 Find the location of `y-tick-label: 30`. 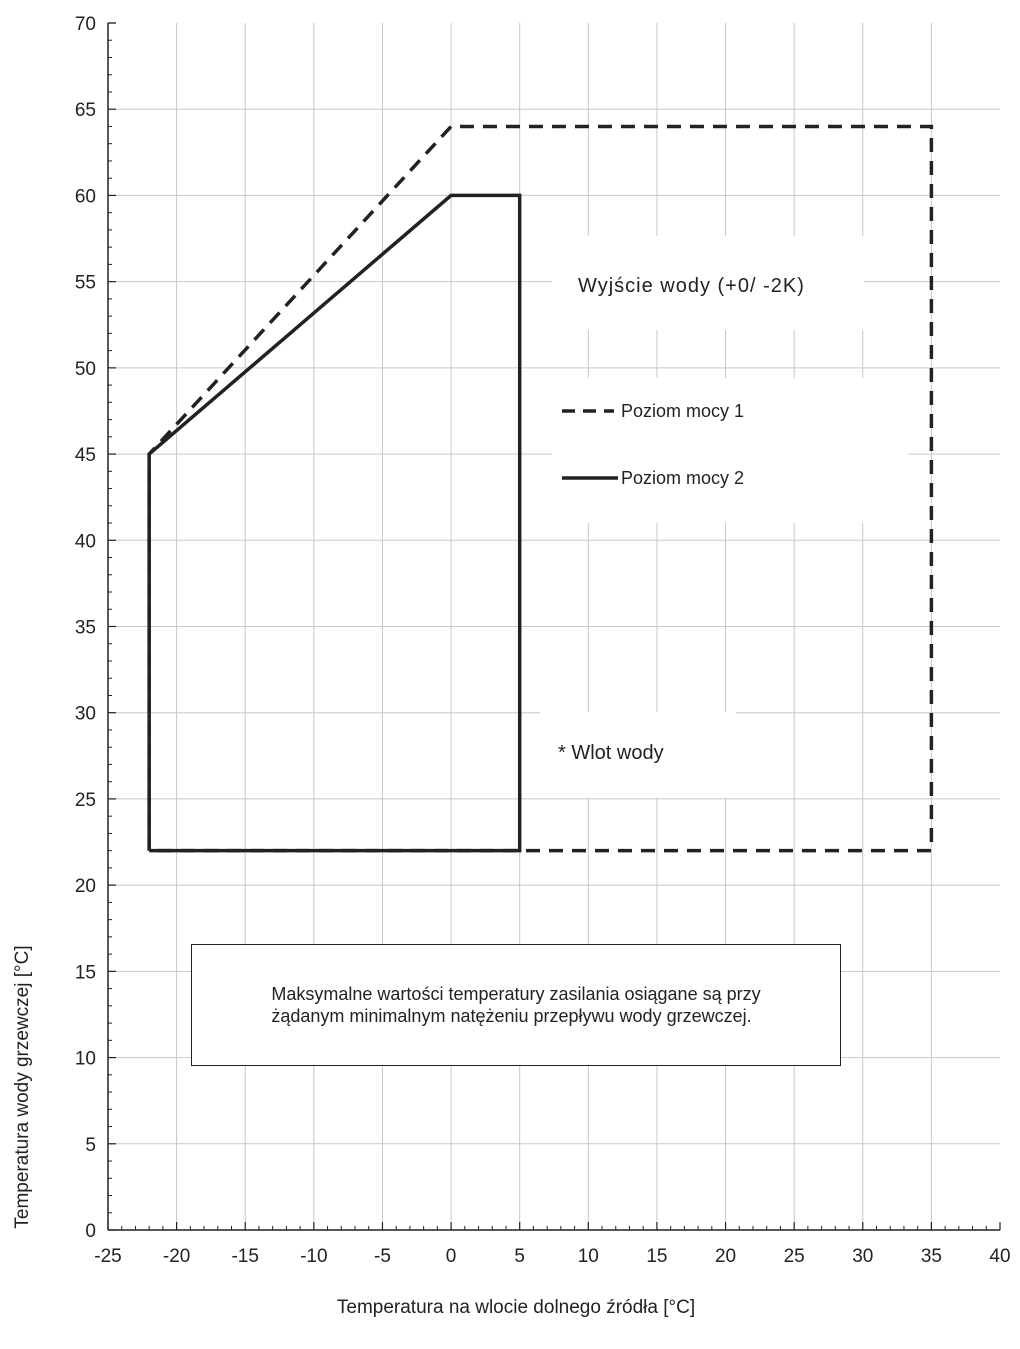

y-tick-label: 30 is located at coordinates (85, 714).